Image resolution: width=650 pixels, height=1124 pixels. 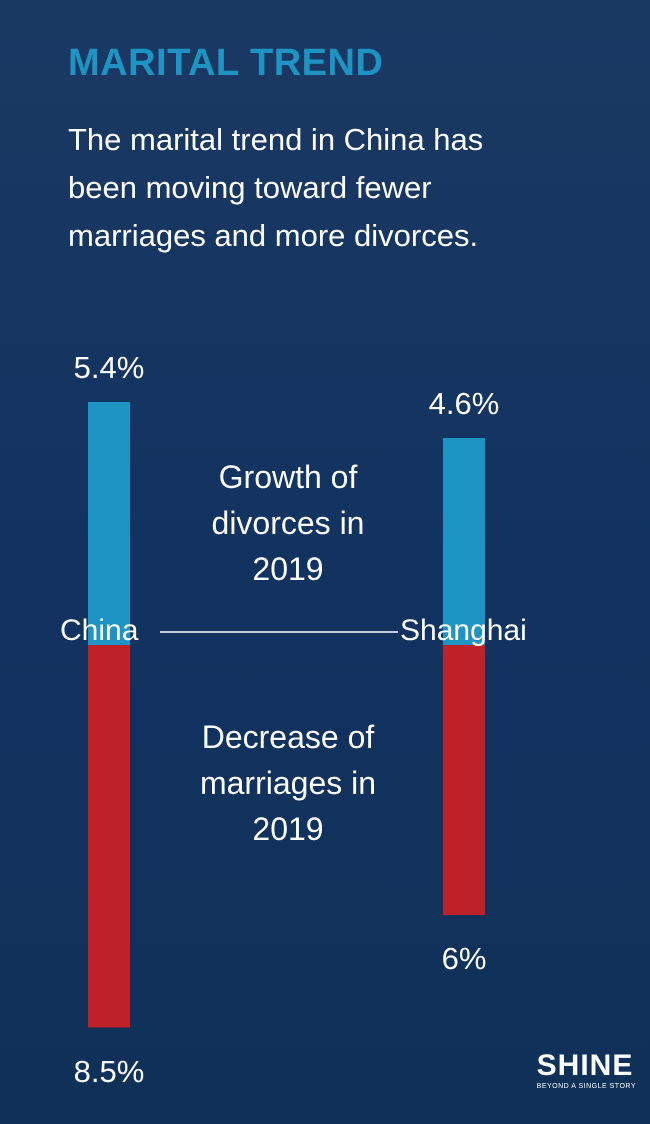 I want to click on data-label: 5.4%, so click(x=109, y=367).